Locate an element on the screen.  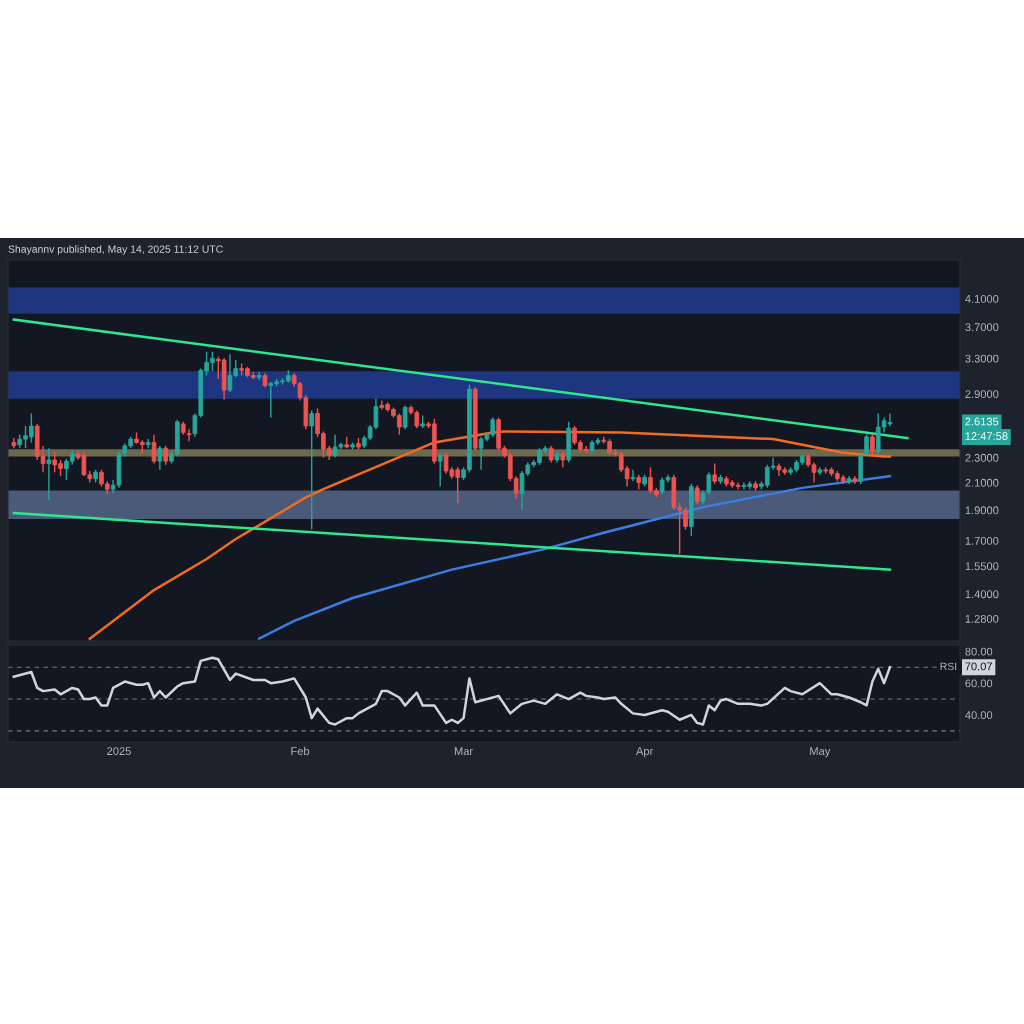
x-tick-label: Feb is located at coordinates (300, 751).